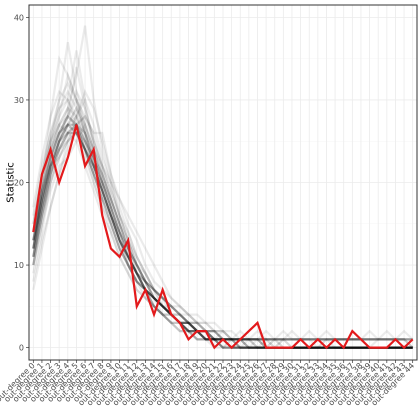  What do you see at coordinates (21, 348) in the screenshot?
I see `y-tick-label: 0` at bounding box center [21, 348].